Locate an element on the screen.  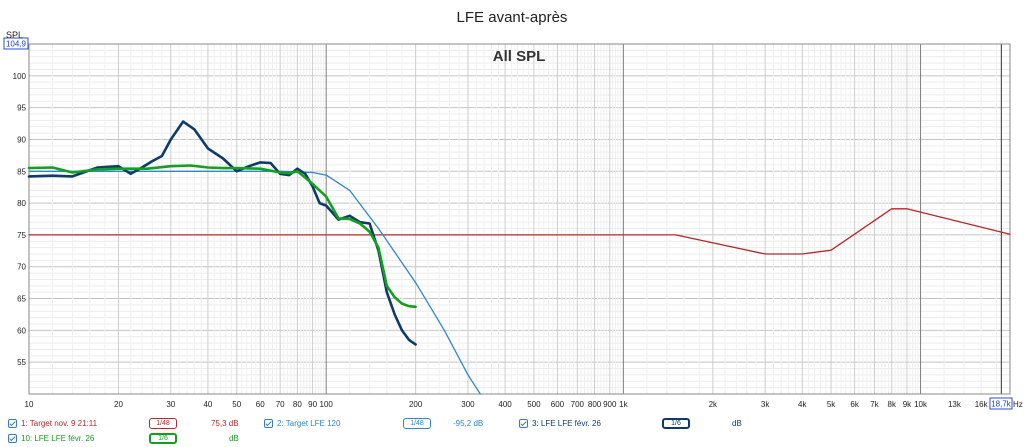
x-tick-label: 10k is located at coordinates (921, 404).